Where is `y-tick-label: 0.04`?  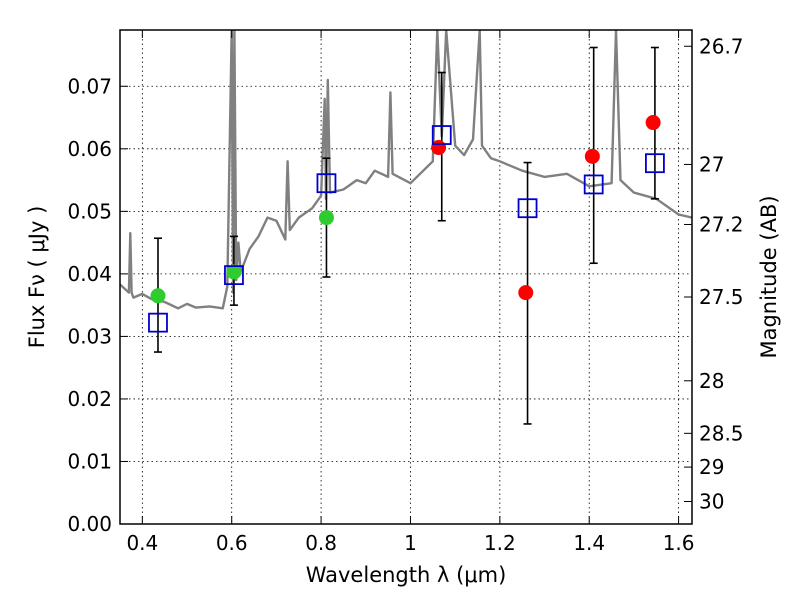 y-tick-label: 0.04 is located at coordinates (89, 274).